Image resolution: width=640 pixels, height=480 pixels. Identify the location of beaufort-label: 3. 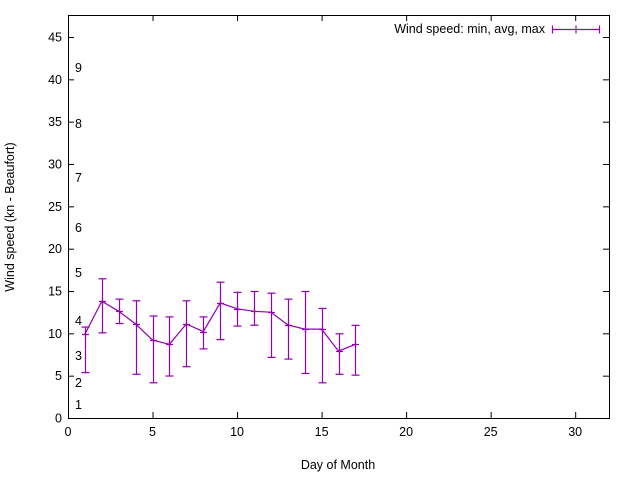
(78, 356).